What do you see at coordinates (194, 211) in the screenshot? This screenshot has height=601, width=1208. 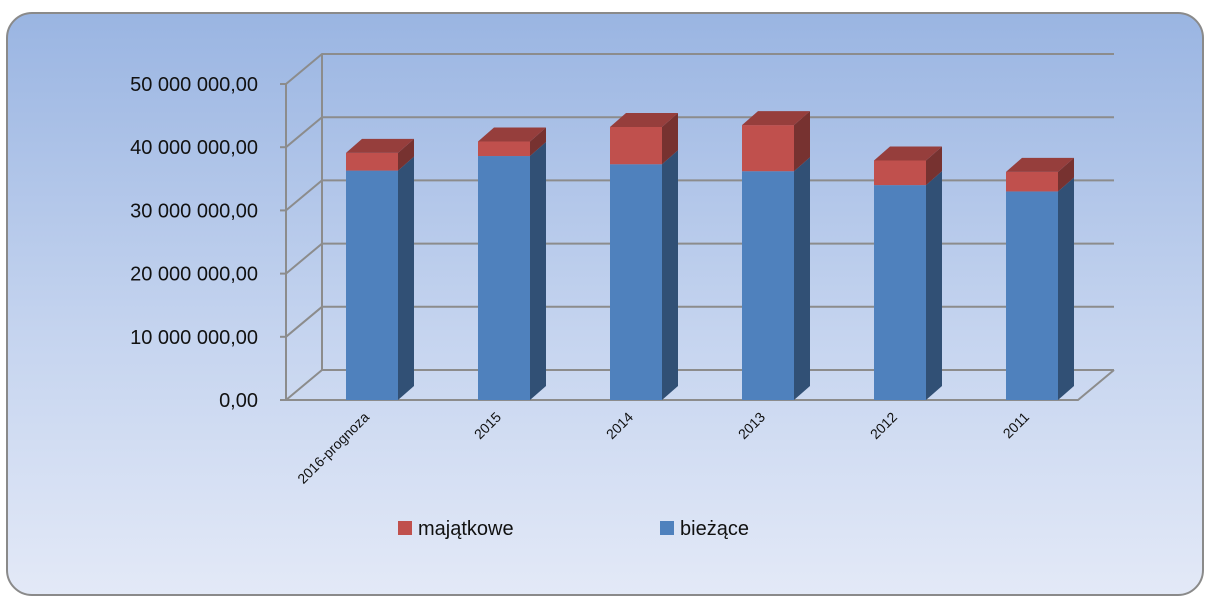 I see `y-tick-label: 30 000 000,00` at bounding box center [194, 211].